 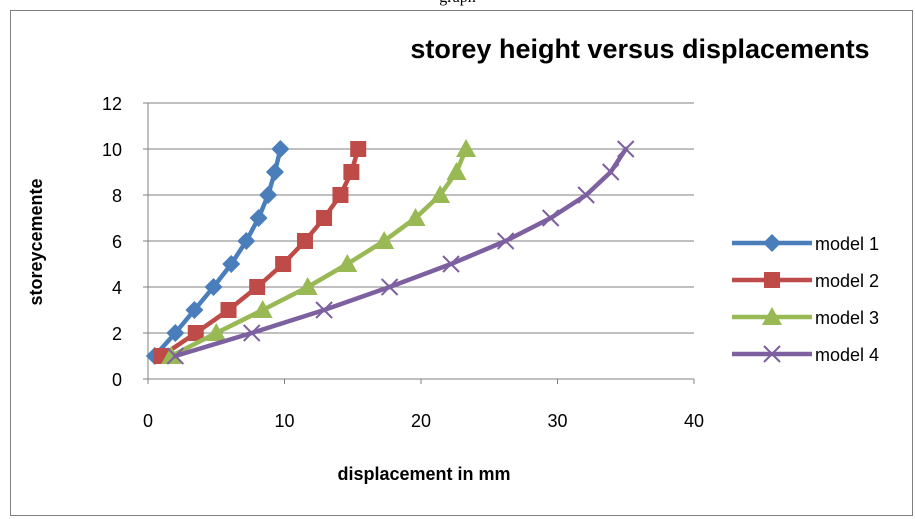 I want to click on series-1-line, so click(x=217, y=252).